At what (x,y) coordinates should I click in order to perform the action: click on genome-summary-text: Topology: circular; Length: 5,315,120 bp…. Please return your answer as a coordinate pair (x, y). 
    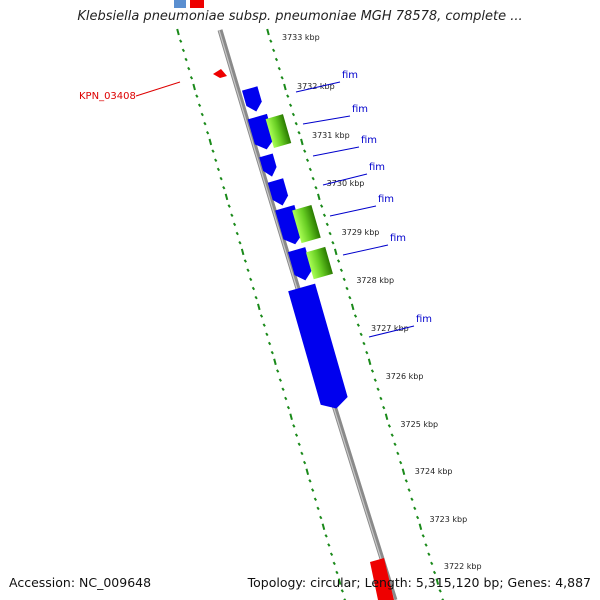
    Looking at the image, I should click on (419, 582).